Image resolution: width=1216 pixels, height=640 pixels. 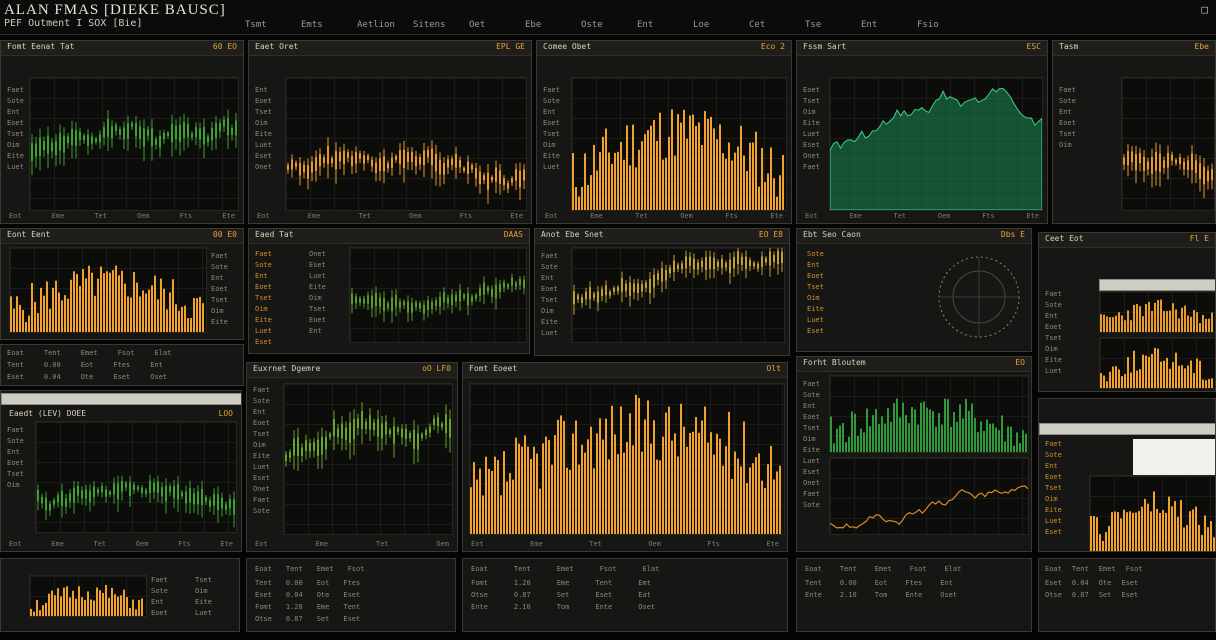 What do you see at coordinates (928, 25) in the screenshot?
I see `menu-item: Fsio` at bounding box center [928, 25].